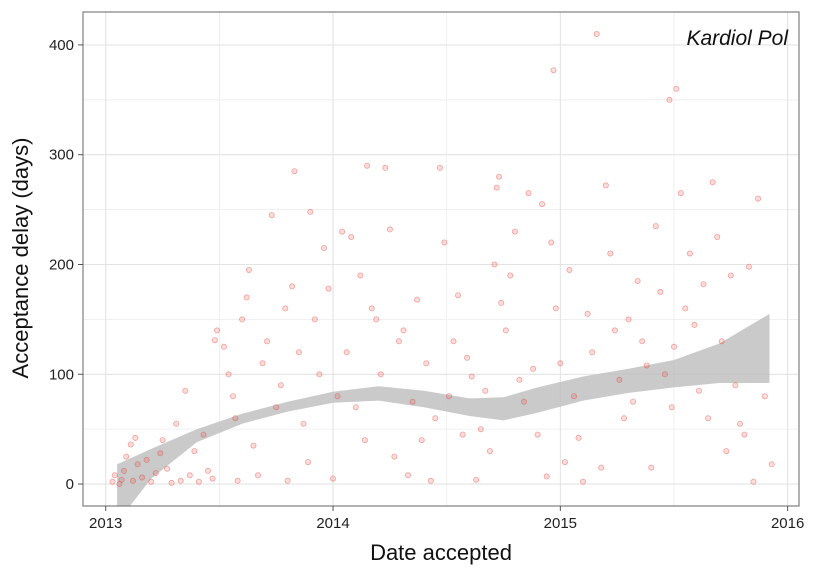 This screenshot has height=570, width=825. What do you see at coordinates (332, 523) in the screenshot?
I see `x-tick-label: 2014` at bounding box center [332, 523].